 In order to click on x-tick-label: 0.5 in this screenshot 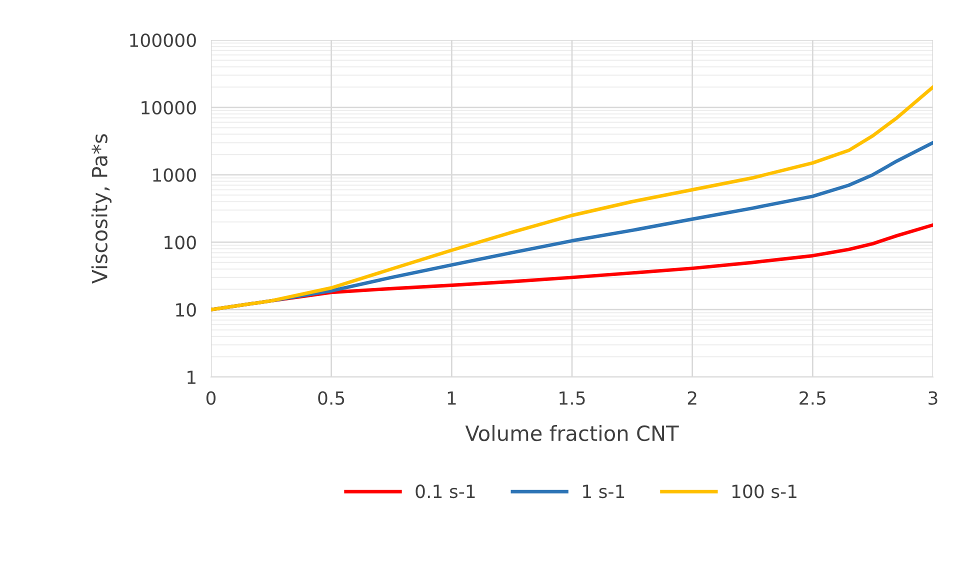, I will do `click(331, 398)`.